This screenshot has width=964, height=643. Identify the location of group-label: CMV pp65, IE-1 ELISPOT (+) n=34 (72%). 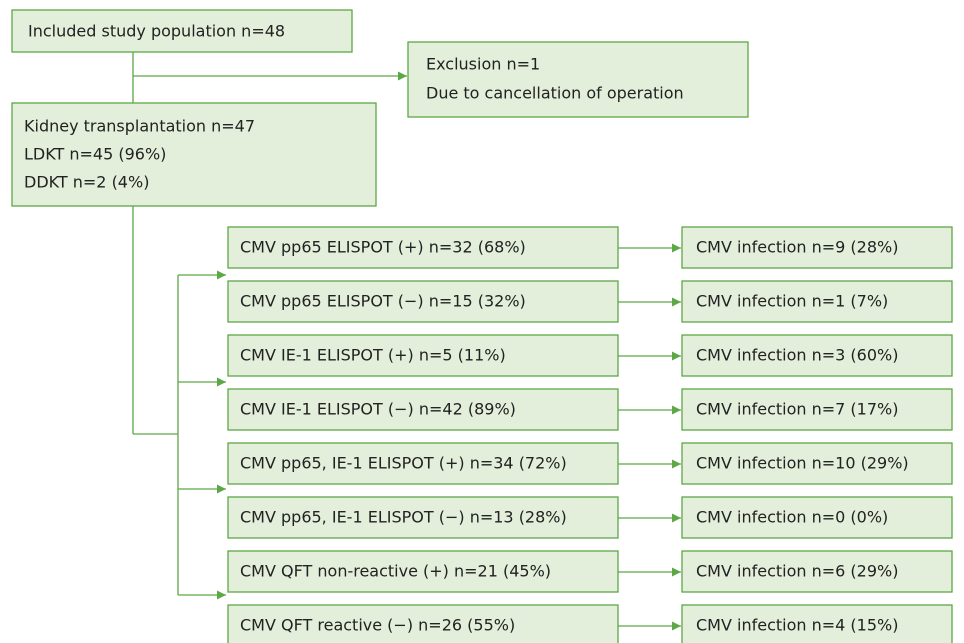
(403, 463).